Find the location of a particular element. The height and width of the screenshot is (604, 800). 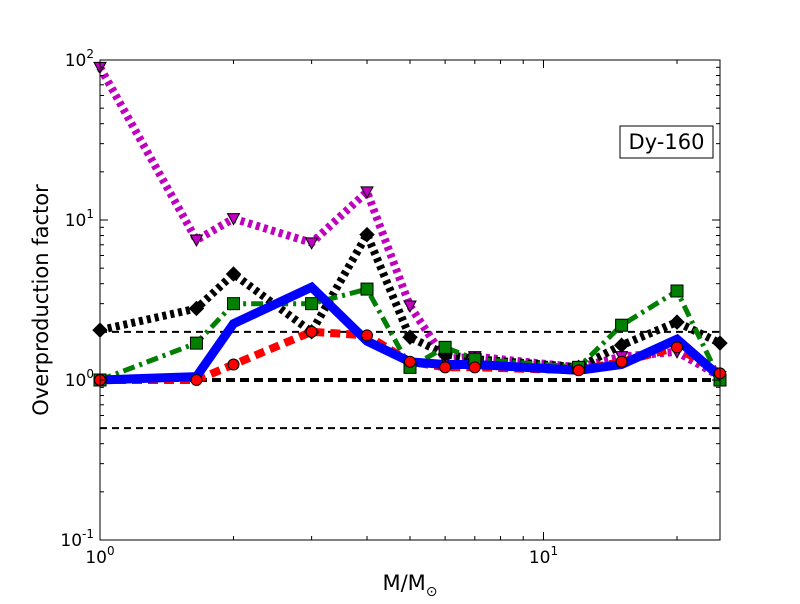

y-axis-title: Overproduction factor is located at coordinates (41, 300).